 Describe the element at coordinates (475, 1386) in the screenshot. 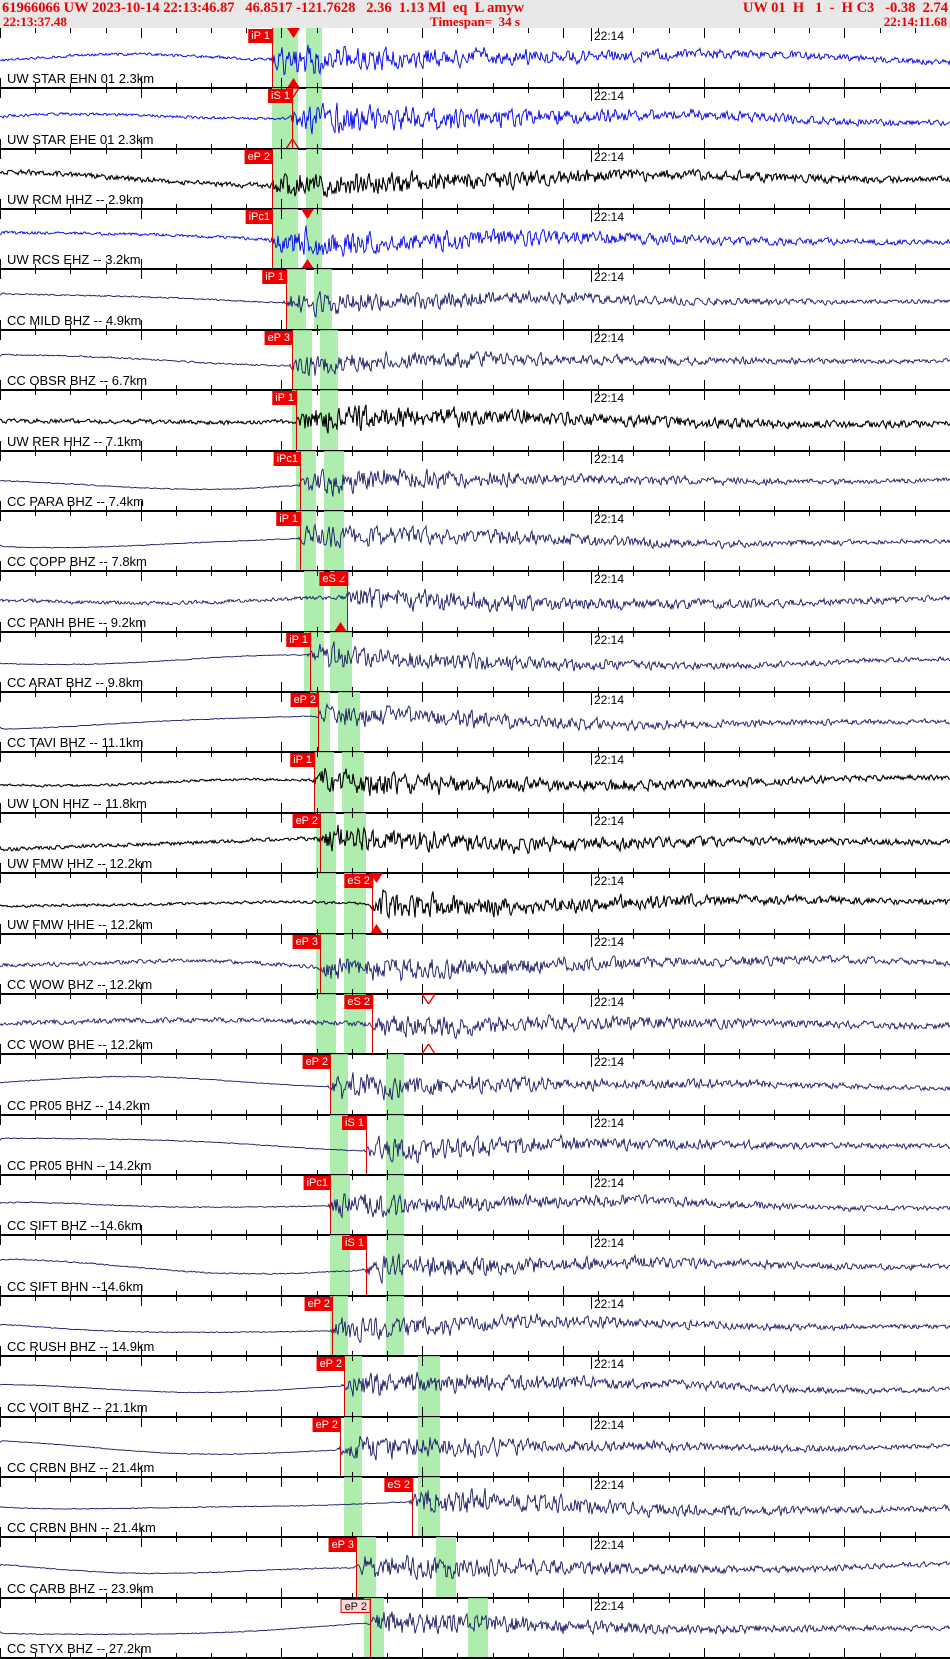

I see `trace-row: eP 2 22:14 CC VOIT BHZ -- 21.1km` at that location.